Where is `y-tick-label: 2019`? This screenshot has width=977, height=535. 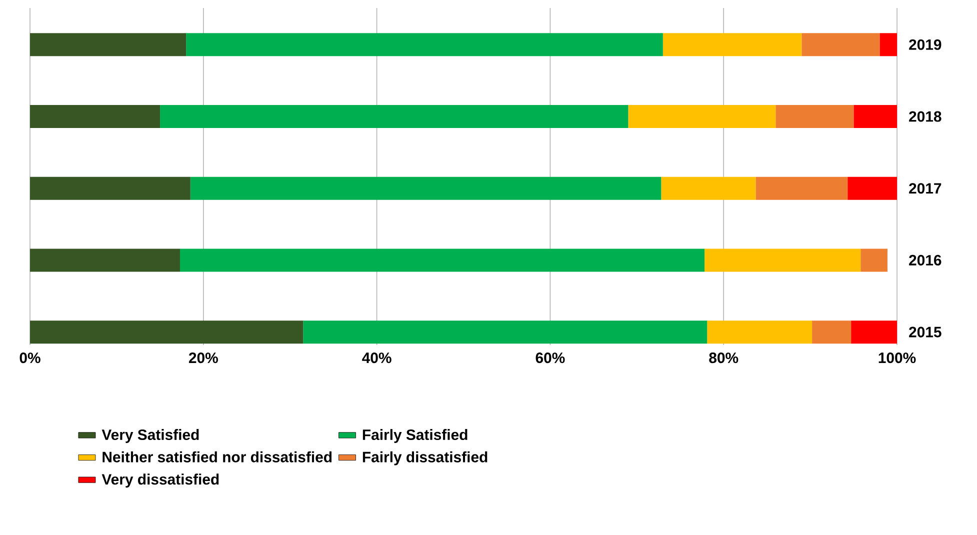 y-tick-label: 2019 is located at coordinates (925, 44).